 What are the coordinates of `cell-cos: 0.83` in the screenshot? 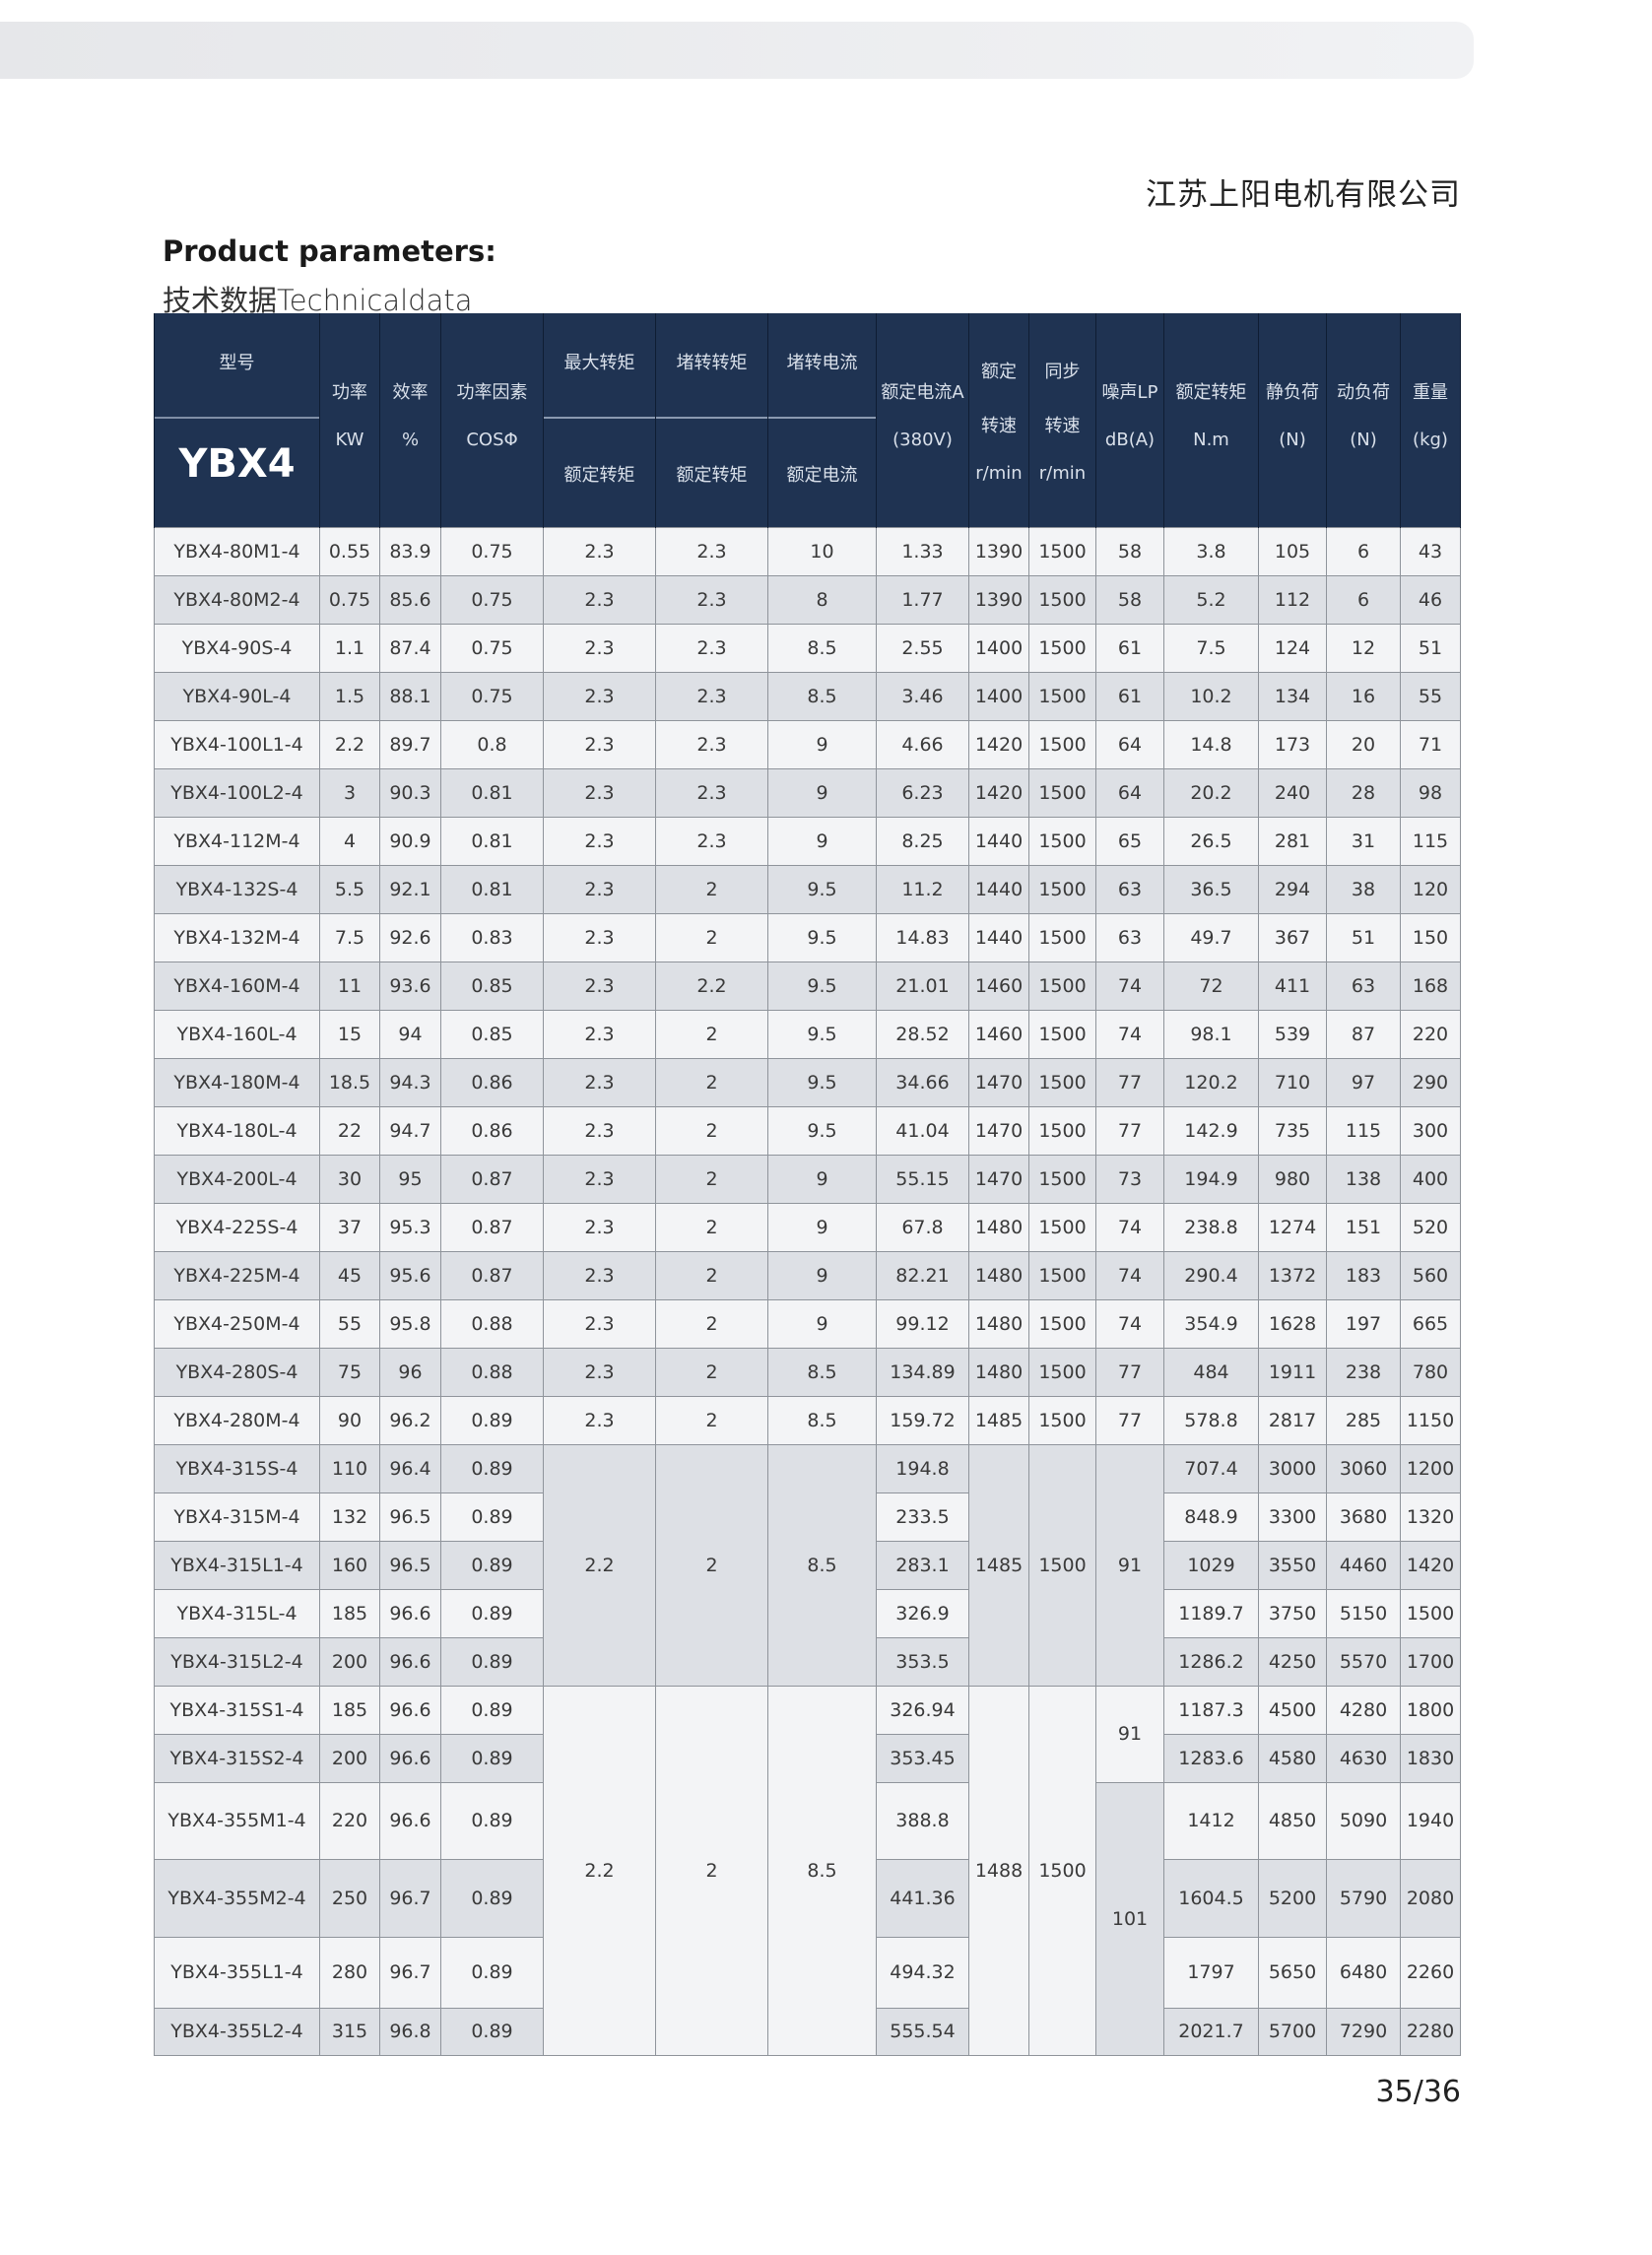 It's located at (492, 937).